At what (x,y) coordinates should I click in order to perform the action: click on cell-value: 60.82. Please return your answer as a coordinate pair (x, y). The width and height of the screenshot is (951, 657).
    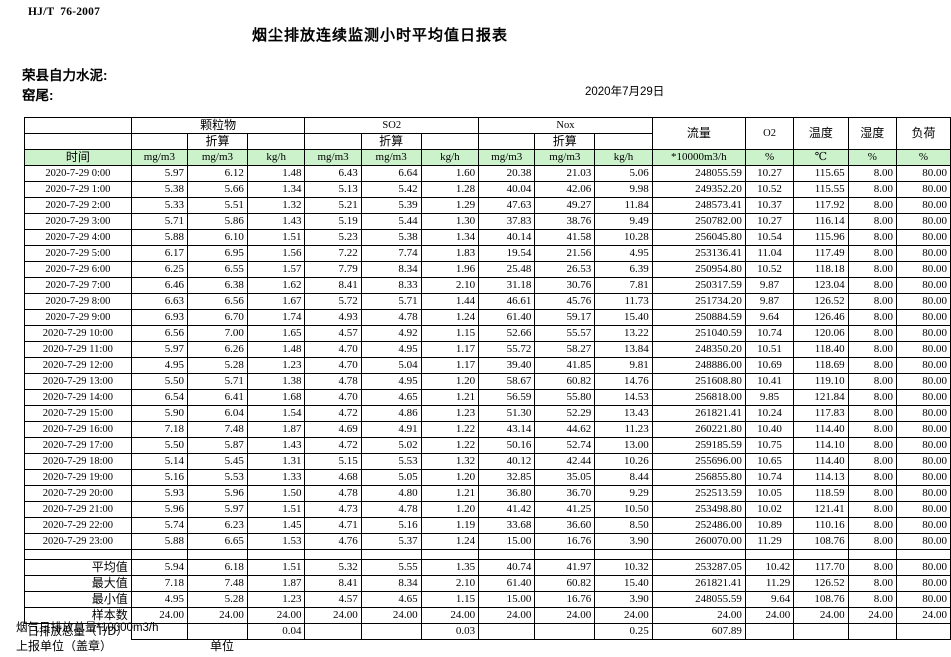
    Looking at the image, I should click on (565, 381).